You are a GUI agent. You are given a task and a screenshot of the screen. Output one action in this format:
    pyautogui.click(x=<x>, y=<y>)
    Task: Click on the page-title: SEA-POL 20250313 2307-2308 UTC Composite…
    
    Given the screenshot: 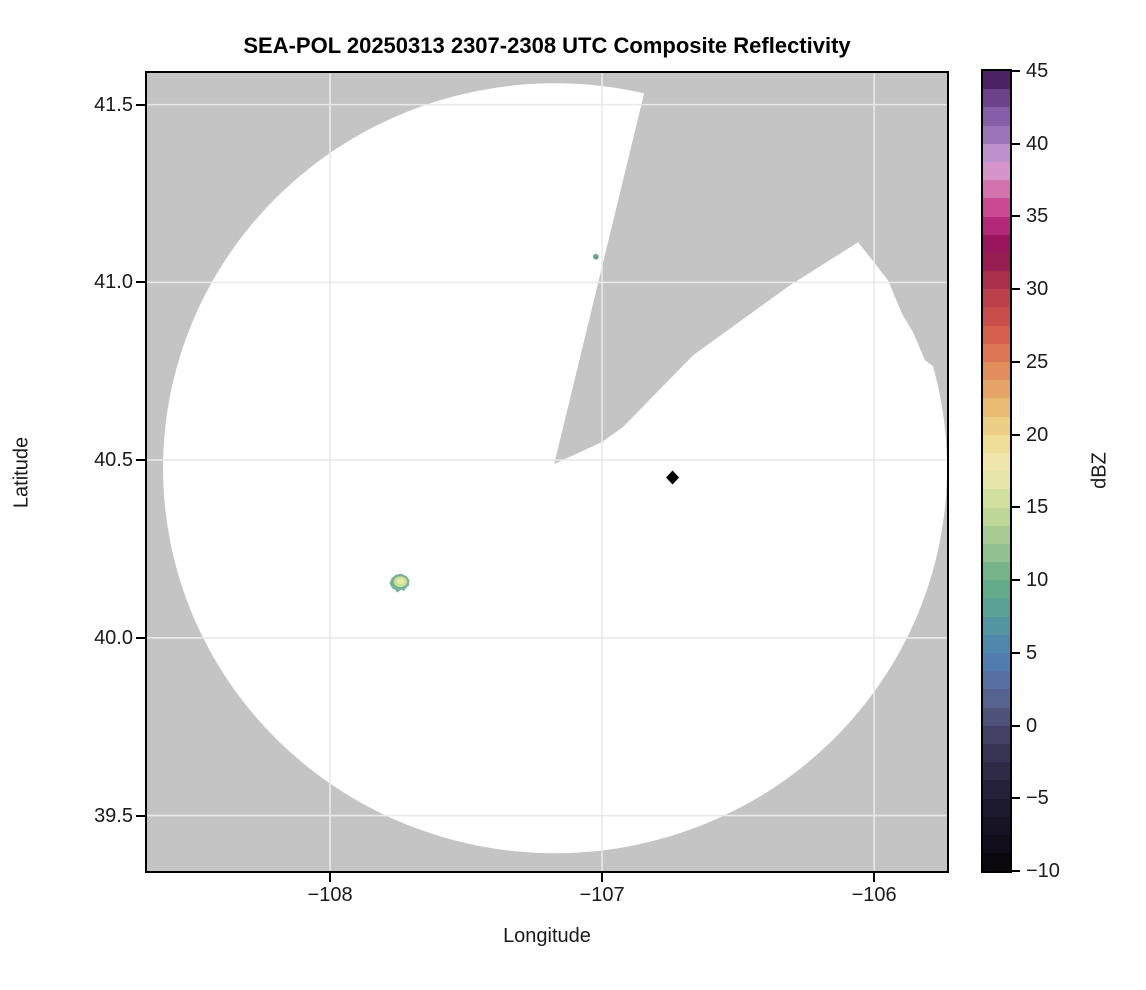 What is the action you would take?
    pyautogui.click(x=547, y=45)
    